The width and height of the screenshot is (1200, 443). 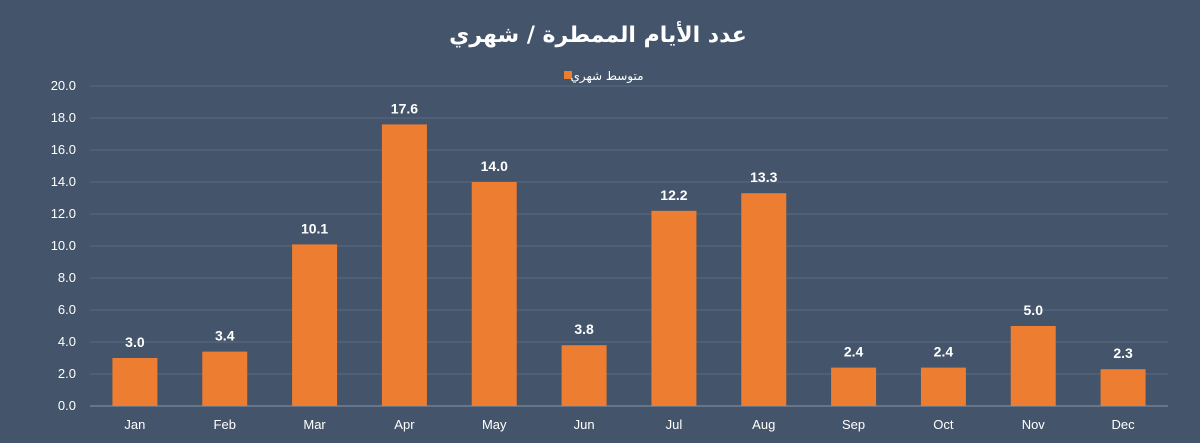 What do you see at coordinates (763, 424) in the screenshot?
I see `x-tick-label: Aug` at bounding box center [763, 424].